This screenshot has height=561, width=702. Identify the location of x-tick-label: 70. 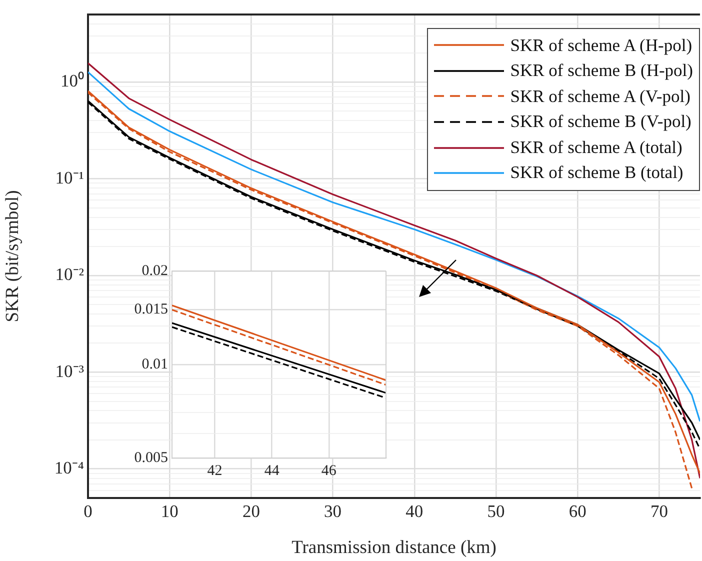
(659, 511).